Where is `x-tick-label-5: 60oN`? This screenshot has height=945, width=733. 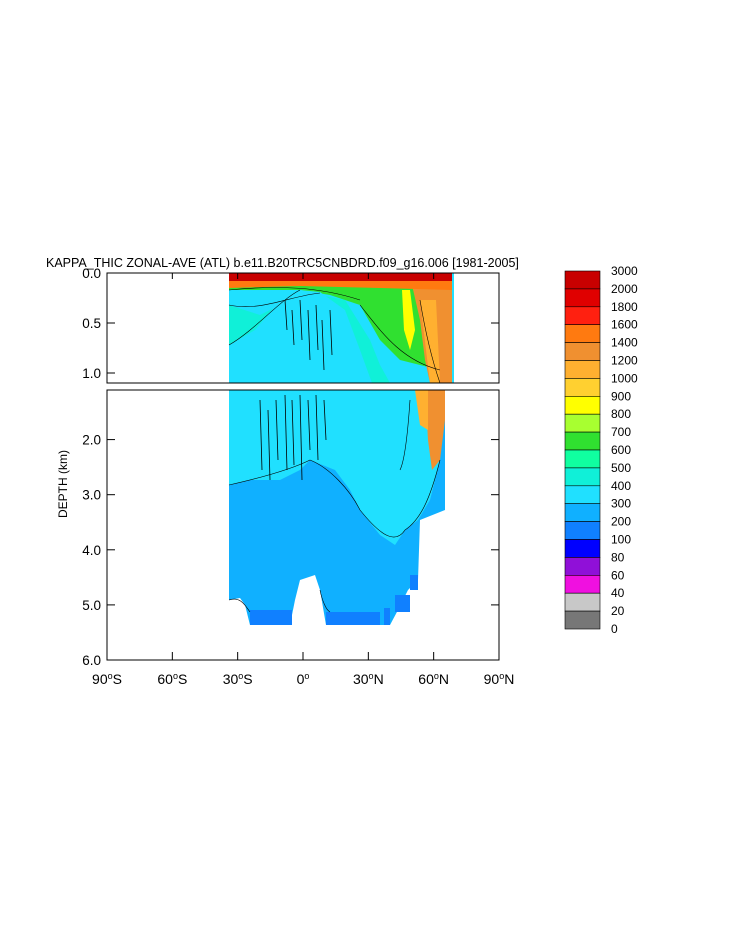 x-tick-label-5: 60oN is located at coordinates (433, 679).